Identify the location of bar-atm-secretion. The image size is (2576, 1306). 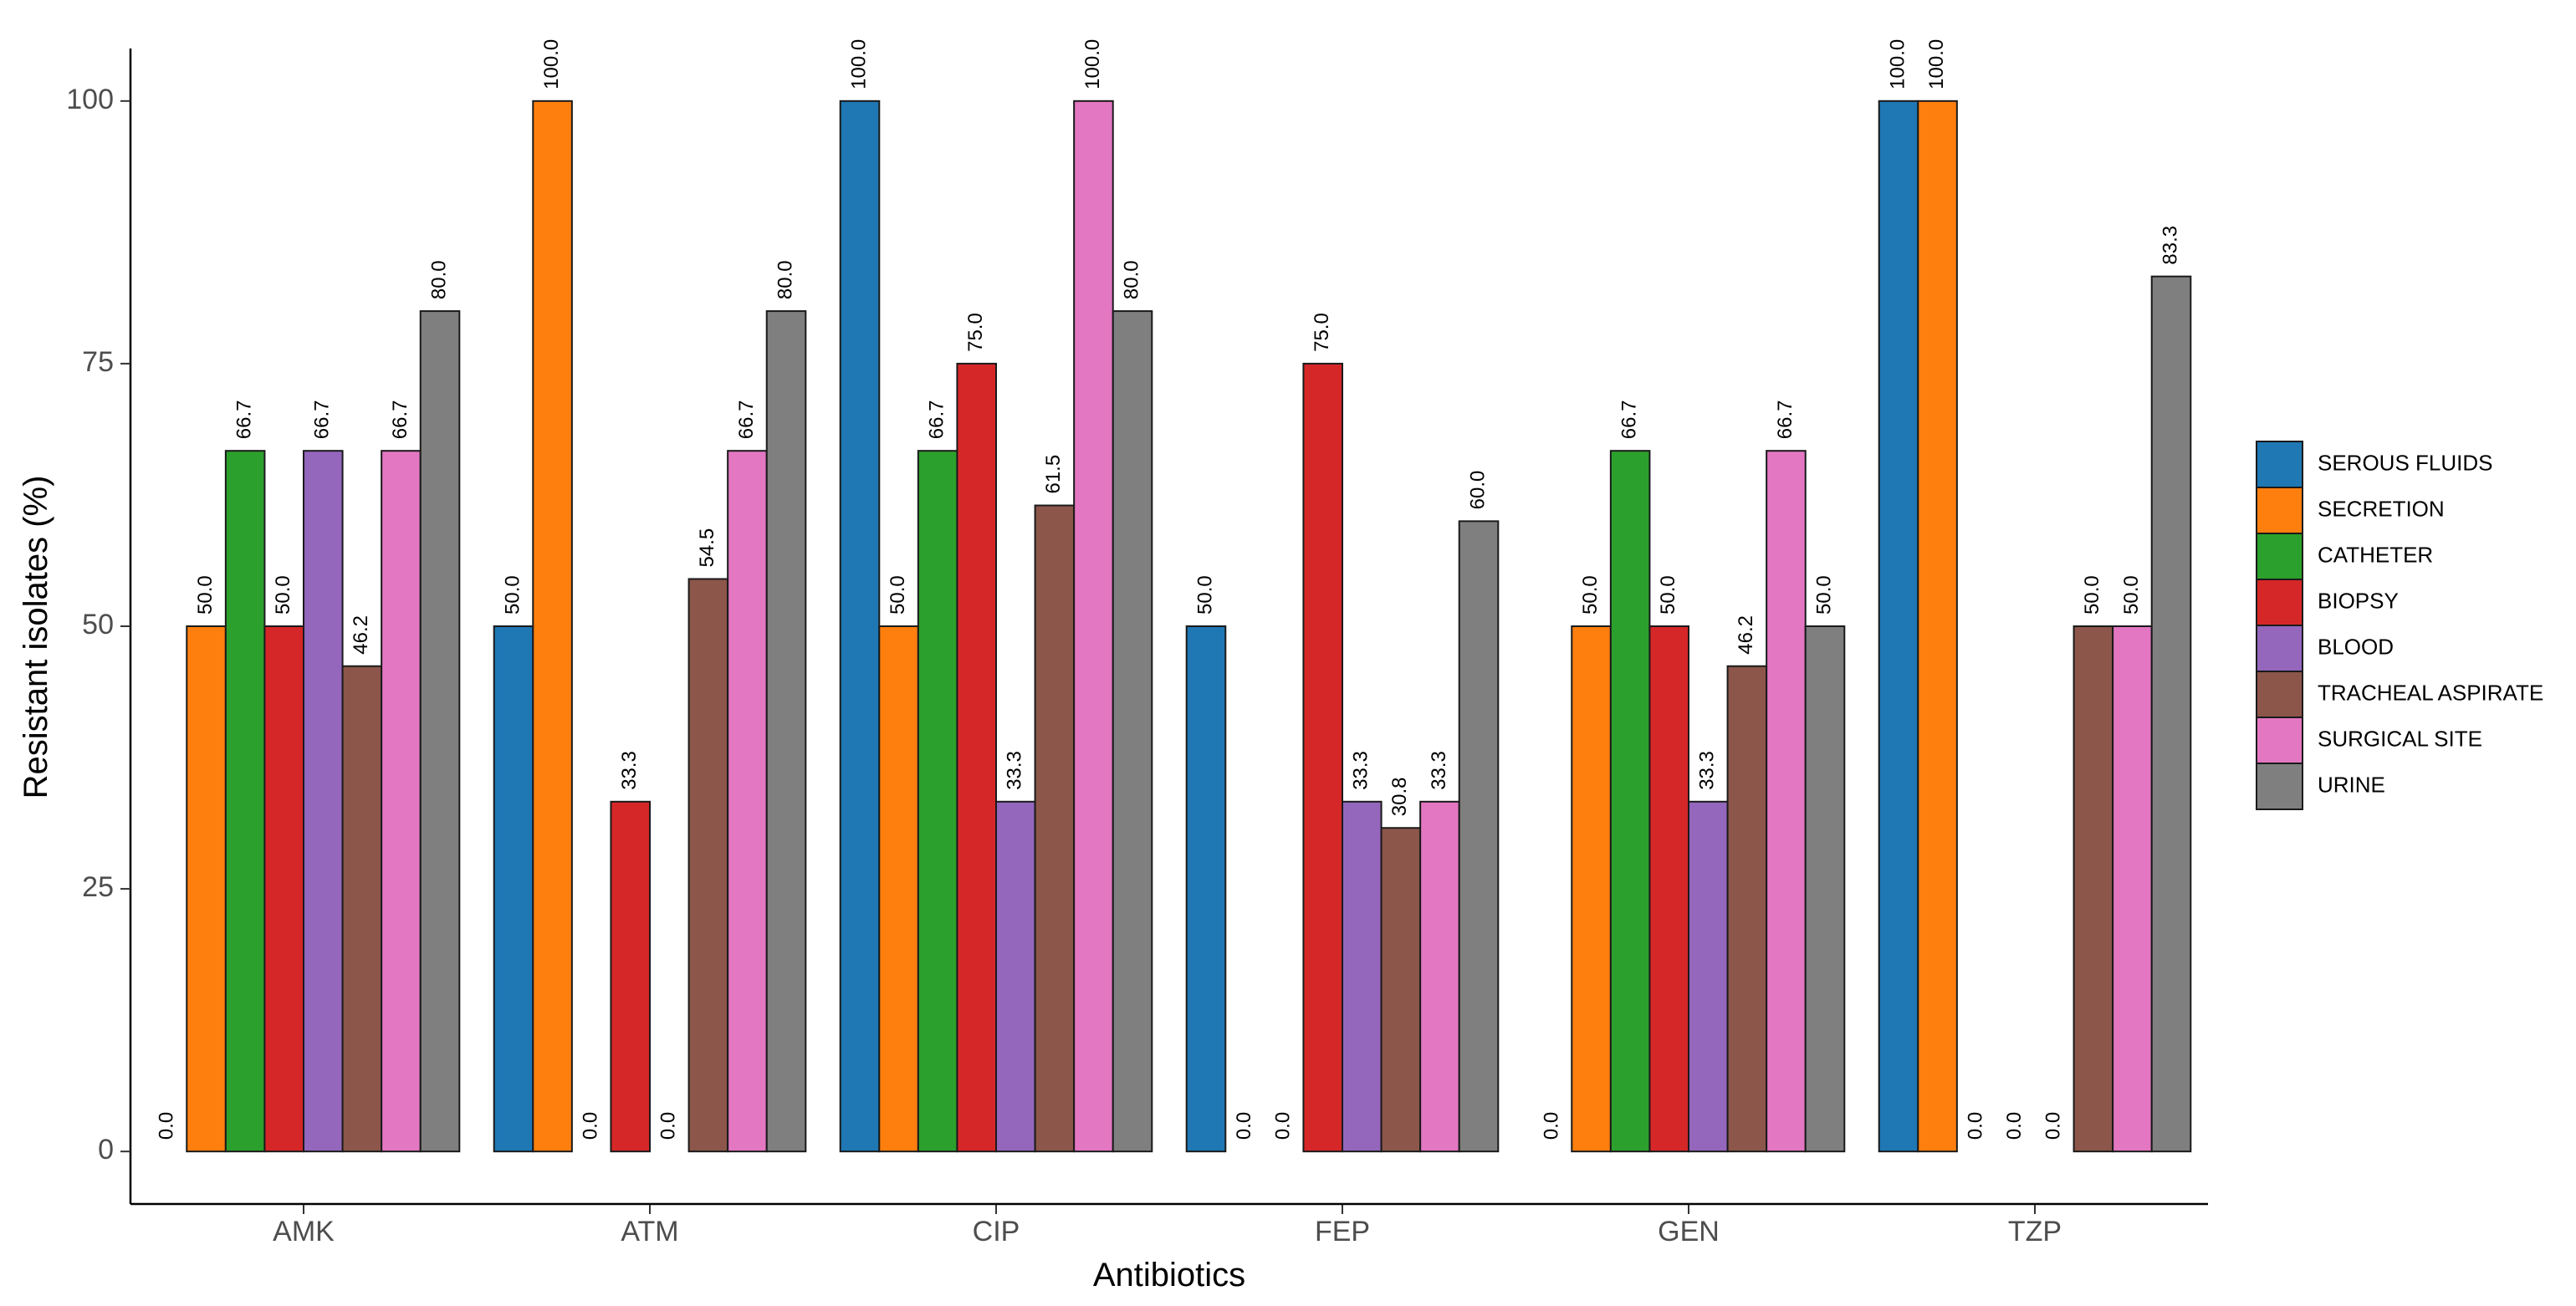
(552, 626).